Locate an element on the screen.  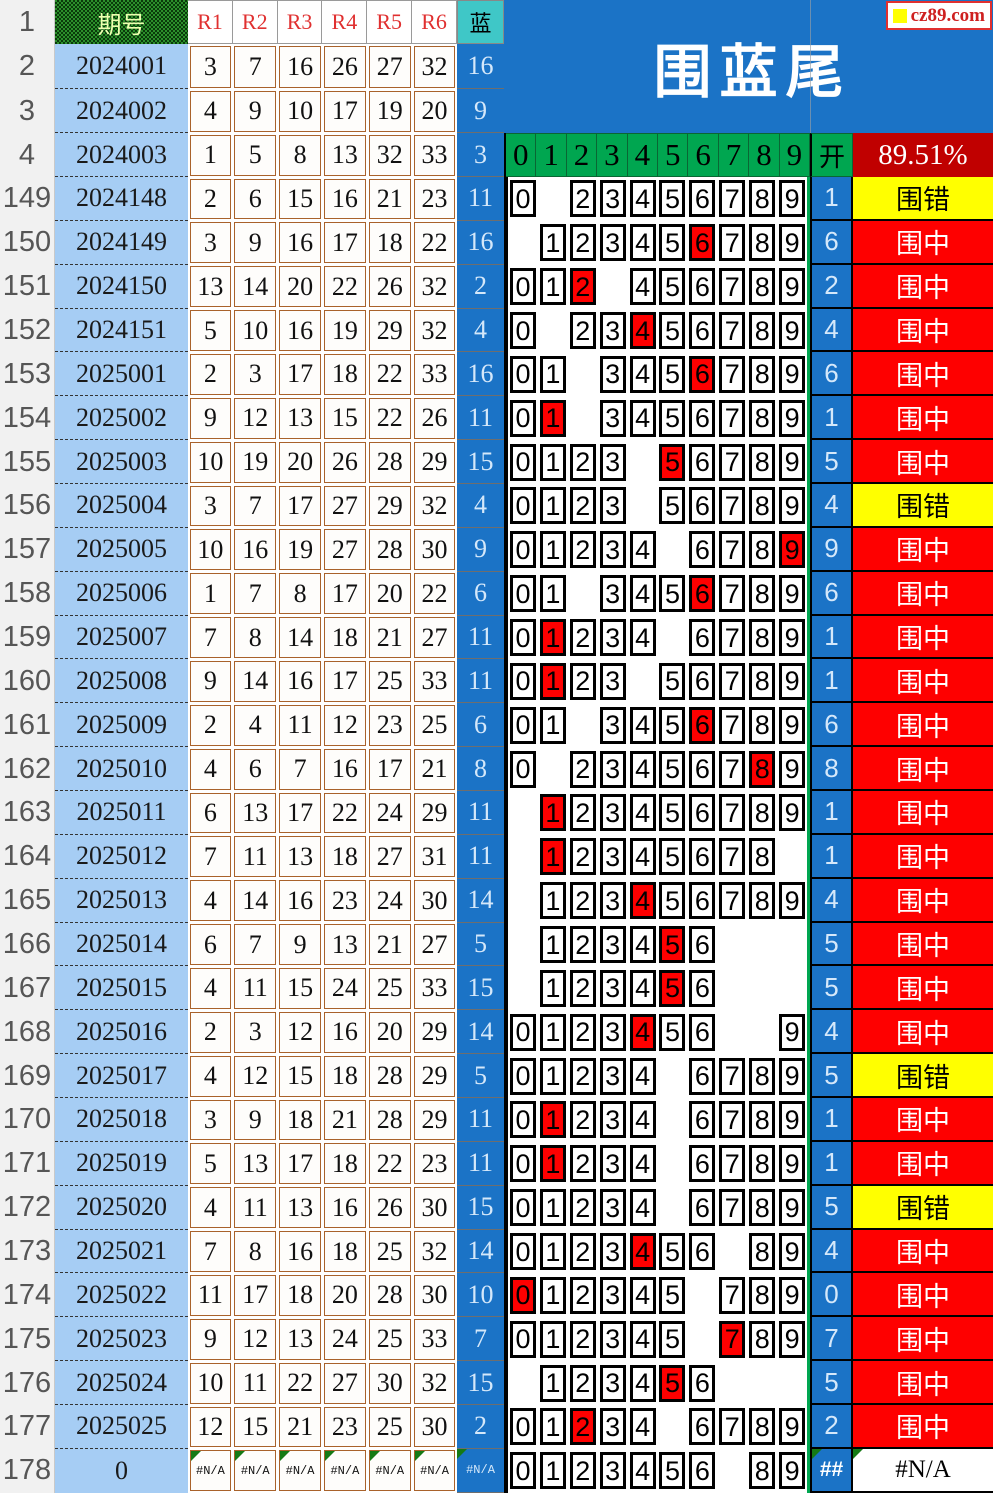
accuracy-badge: 89.51% is located at coordinates (923, 155).